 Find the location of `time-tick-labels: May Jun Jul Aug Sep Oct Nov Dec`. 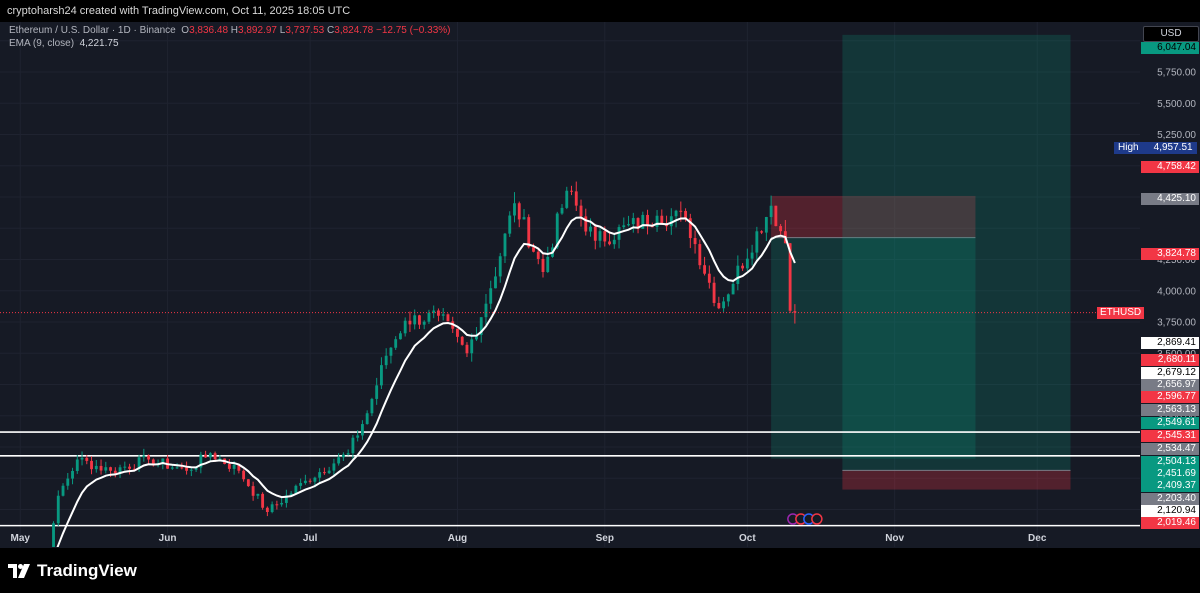

time-tick-labels: May Jun Jul Aug Sep Oct Nov Dec is located at coordinates (529, 538).